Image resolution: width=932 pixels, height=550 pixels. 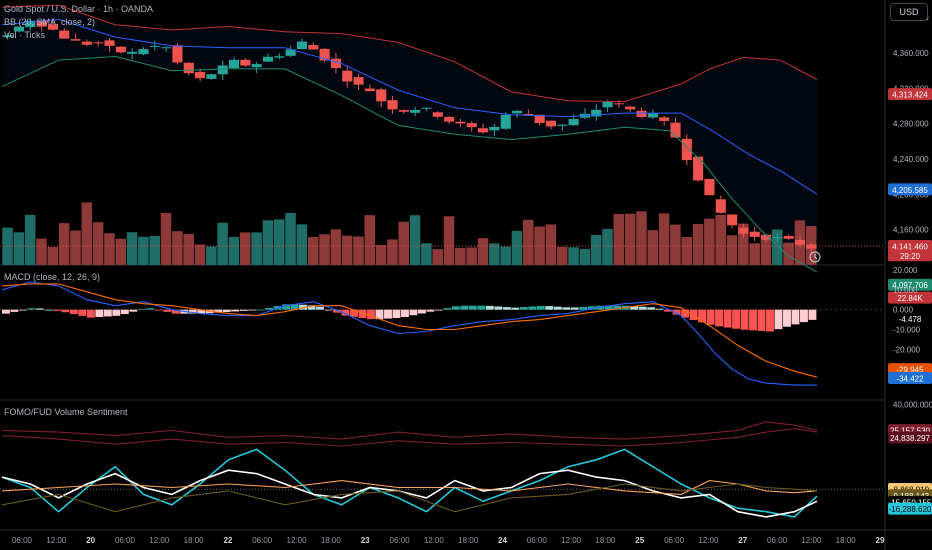 I want to click on time-tick-label: 23, so click(x=365, y=540).